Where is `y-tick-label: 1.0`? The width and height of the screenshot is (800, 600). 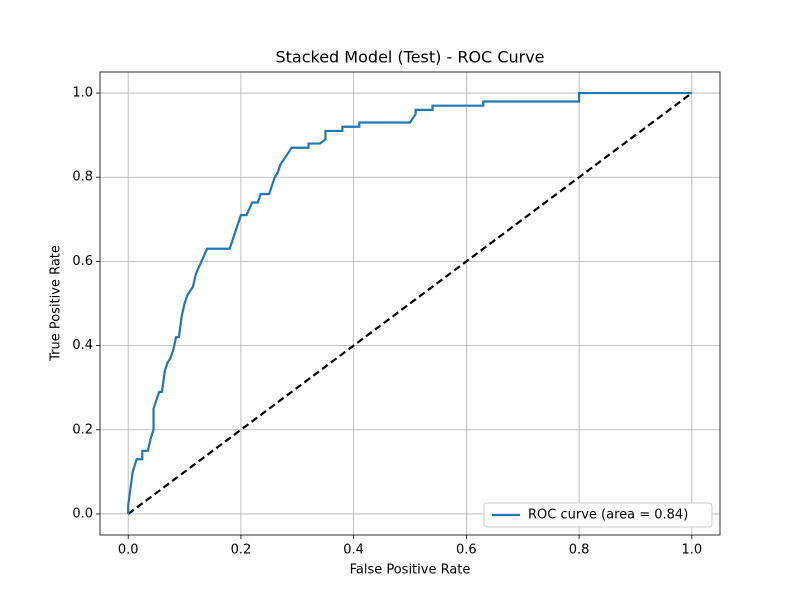
y-tick-label: 1.0 is located at coordinates (82, 93).